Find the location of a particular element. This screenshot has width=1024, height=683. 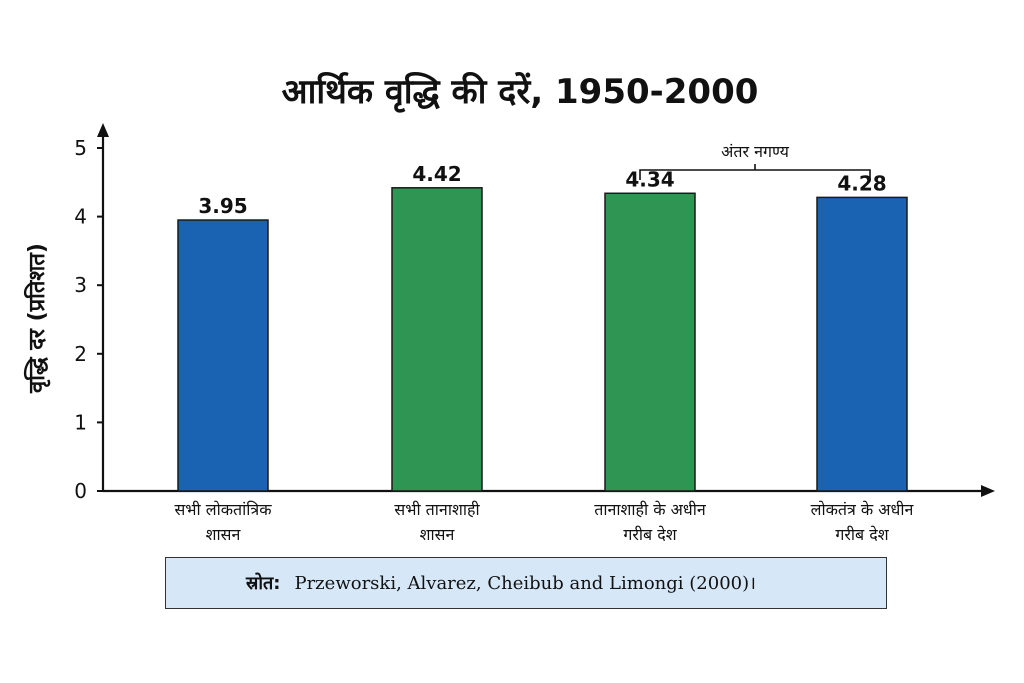

x-category-label: तानाशाही के अधीन is located at coordinates (650, 509).